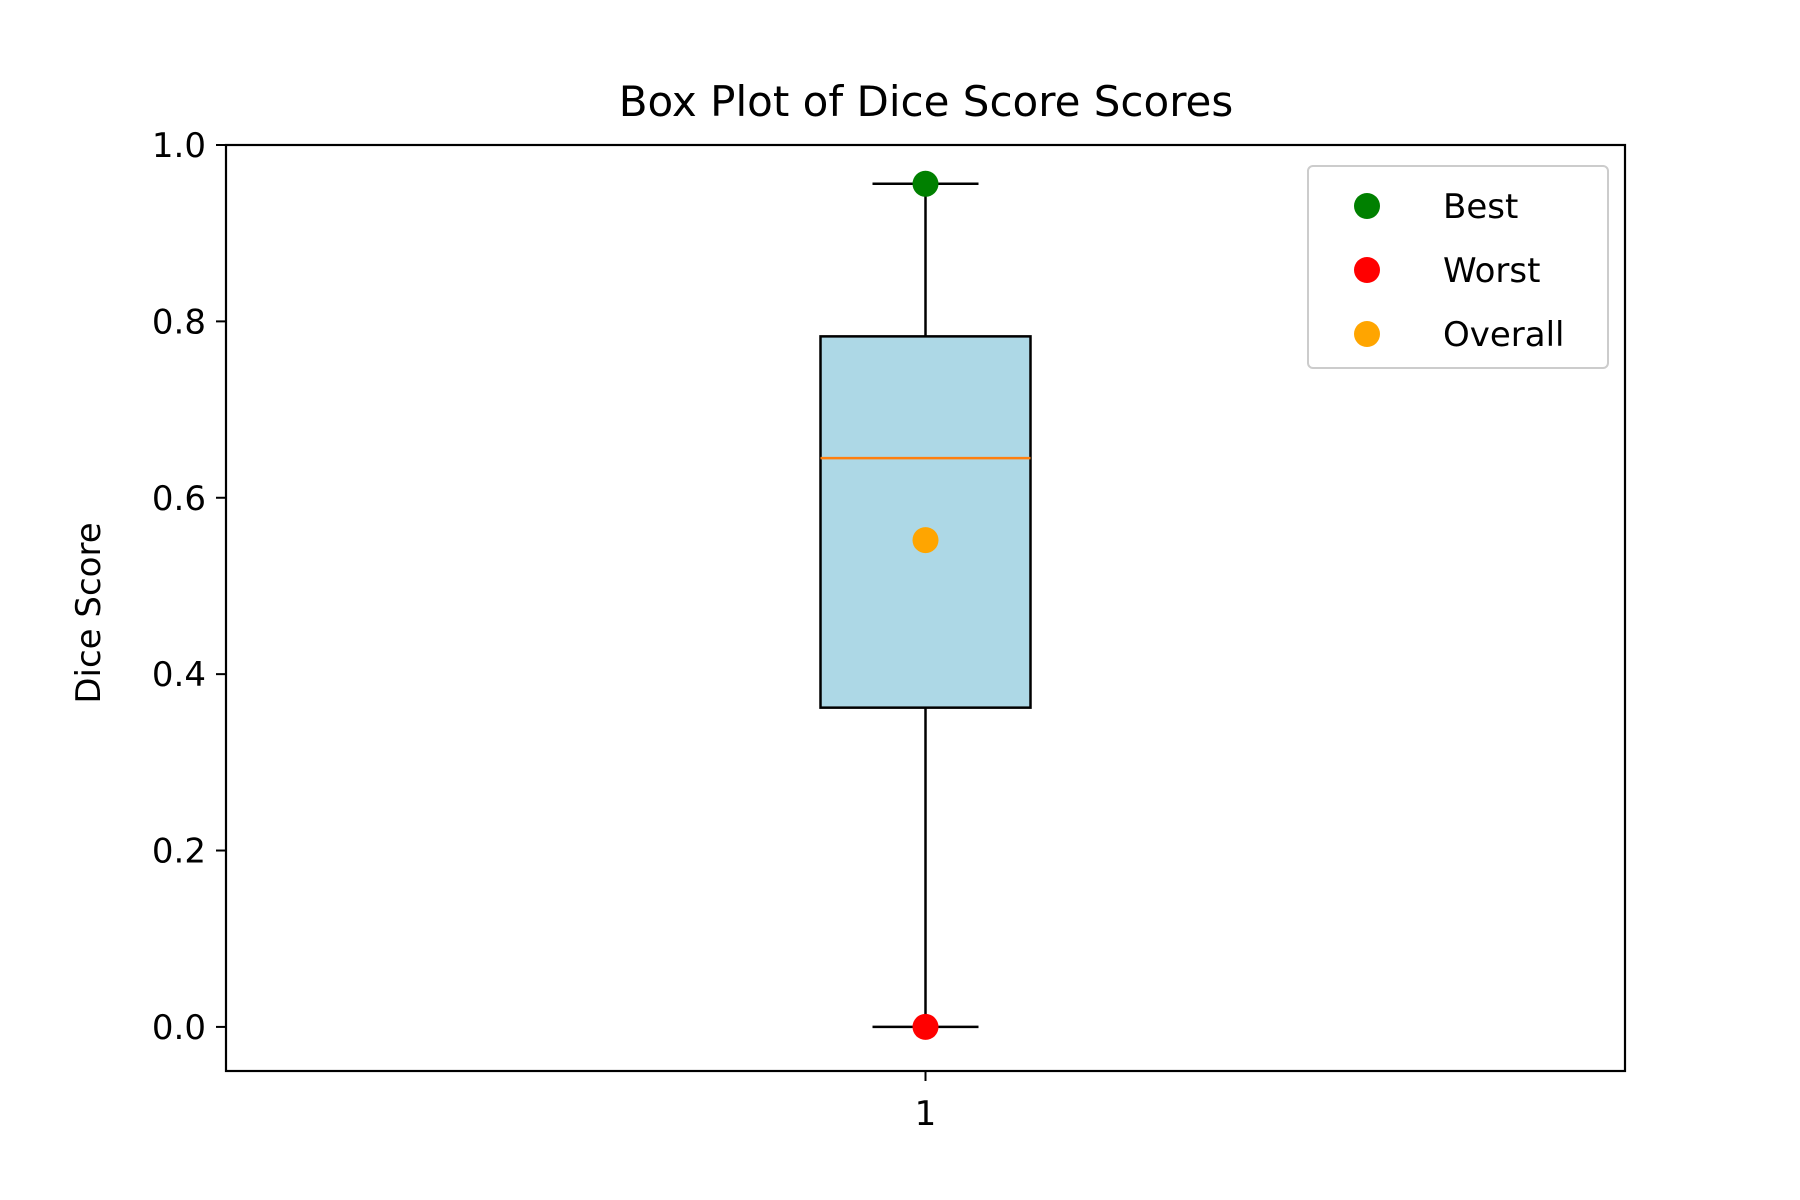 The height and width of the screenshot is (1200, 1800). What do you see at coordinates (179, 499) in the screenshot?
I see `y-tick-label: 0.6` at bounding box center [179, 499].